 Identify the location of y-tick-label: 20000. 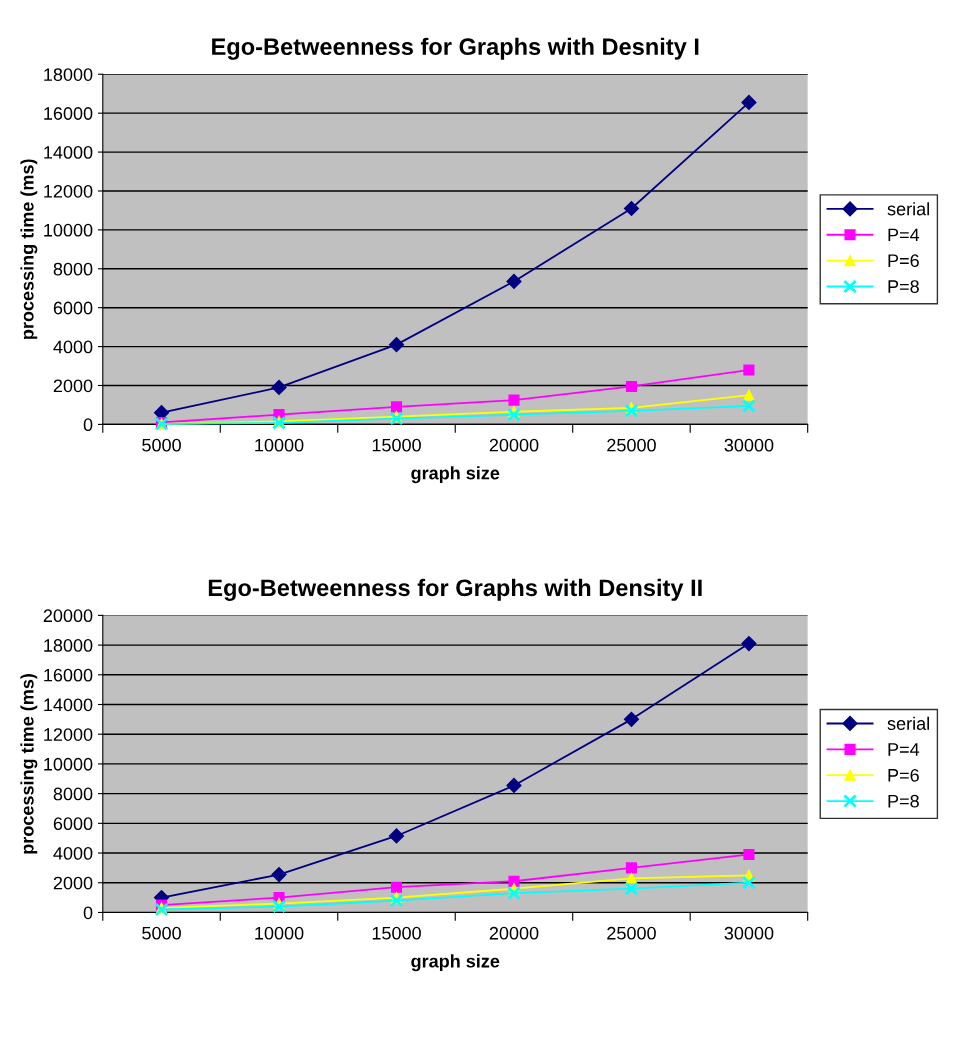
(68, 616).